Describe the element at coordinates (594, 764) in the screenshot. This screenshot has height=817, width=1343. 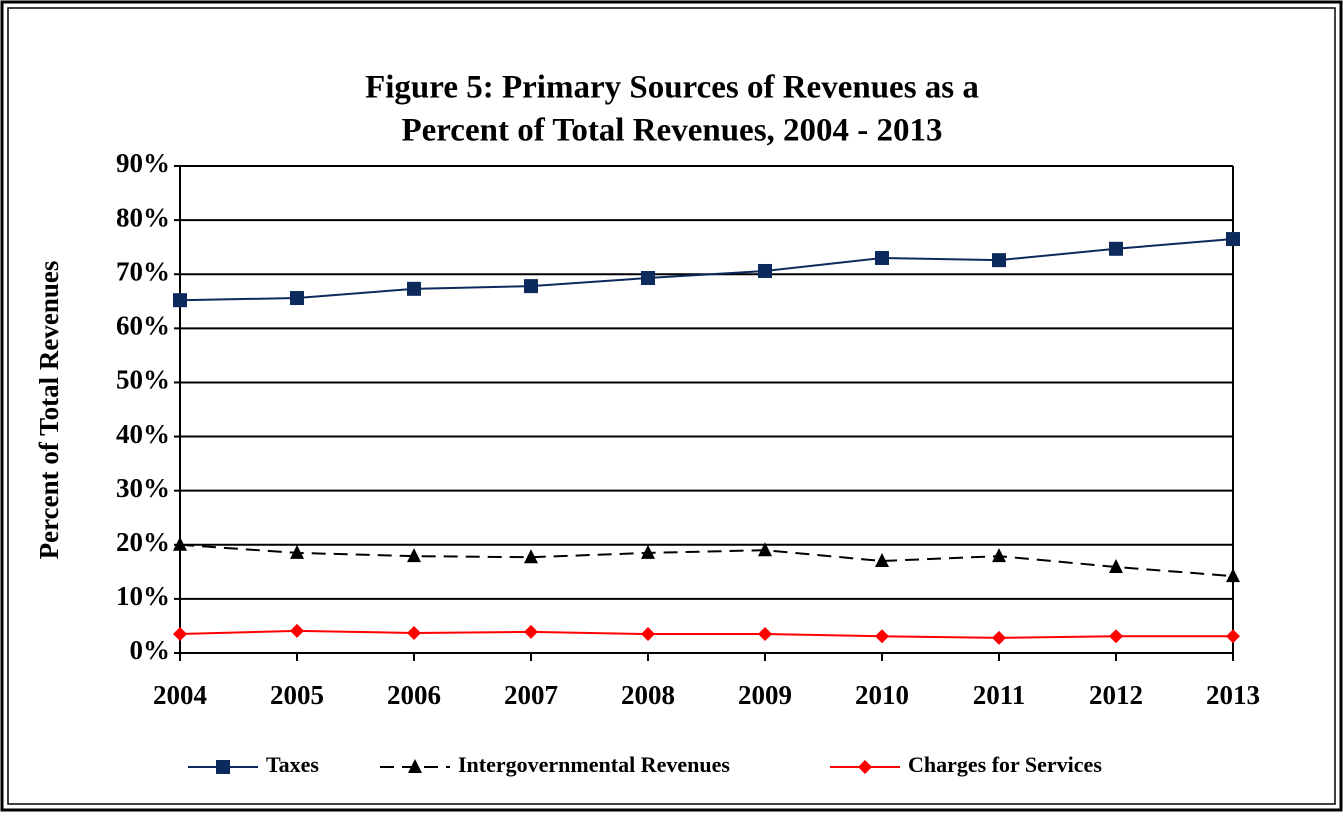
I see `legend-label: Intergovernmental Revenues` at that location.